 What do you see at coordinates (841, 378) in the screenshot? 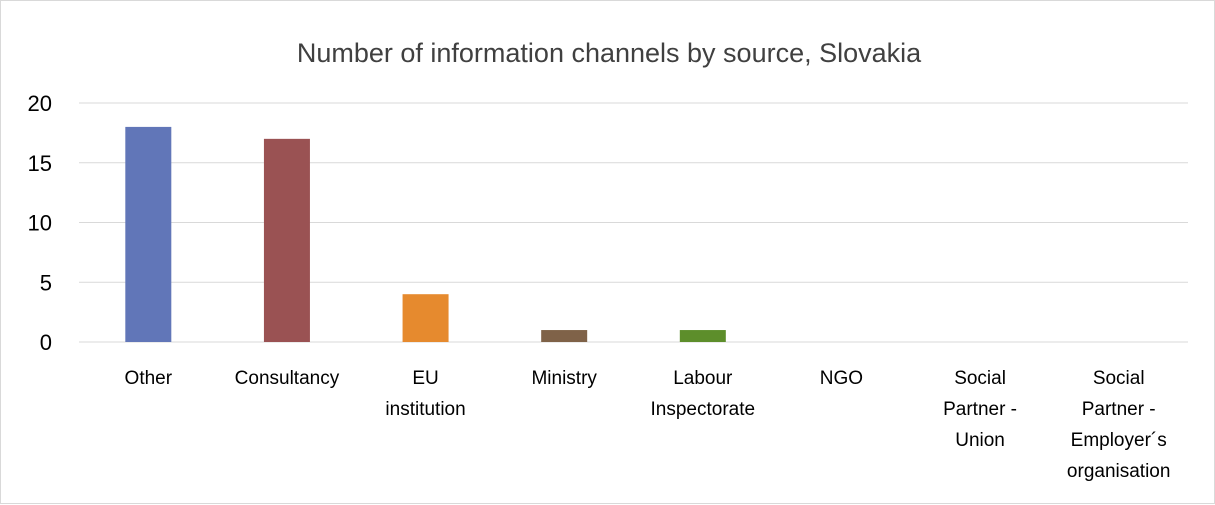
I see `x-category-label: NGO` at bounding box center [841, 378].